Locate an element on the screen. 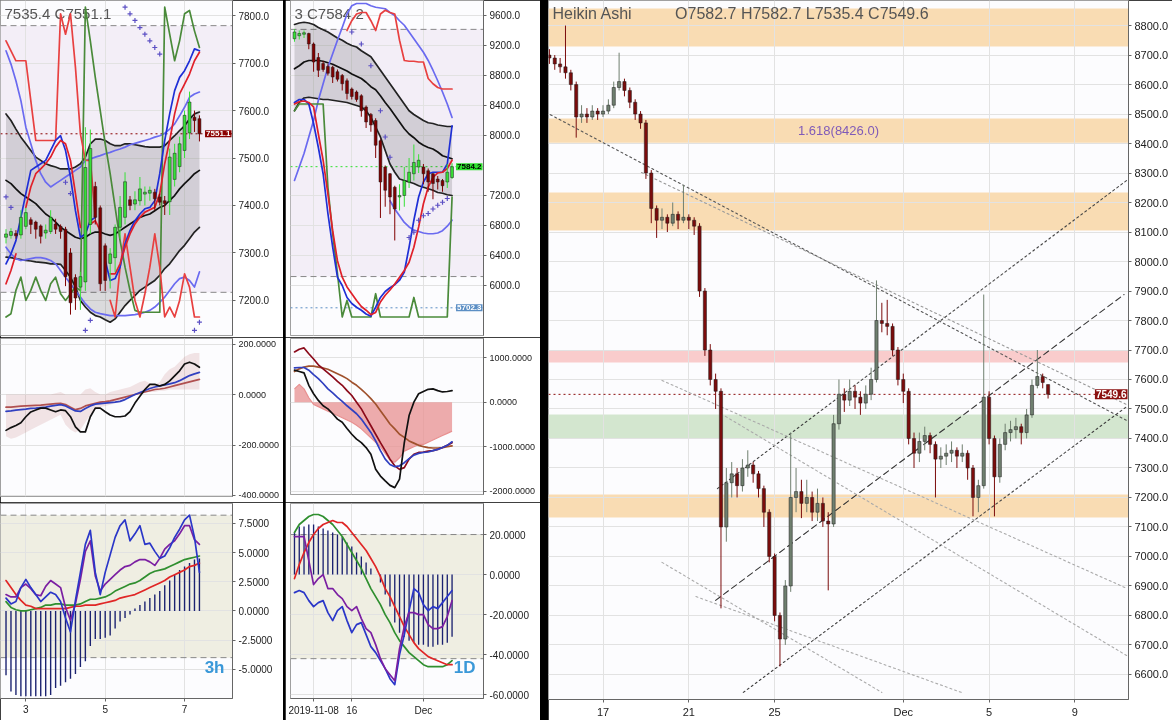 The width and height of the screenshot is (1172, 720). y-tick-label: 7.5000 is located at coordinates (254, 524).